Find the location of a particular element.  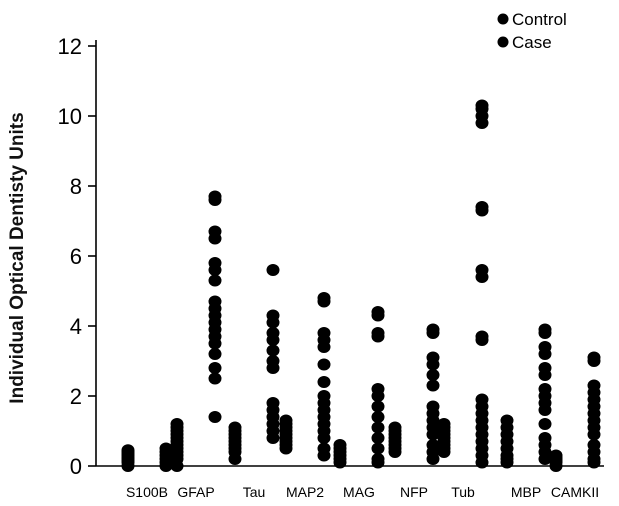

y-tick-label: 0 is located at coordinates (76, 466).